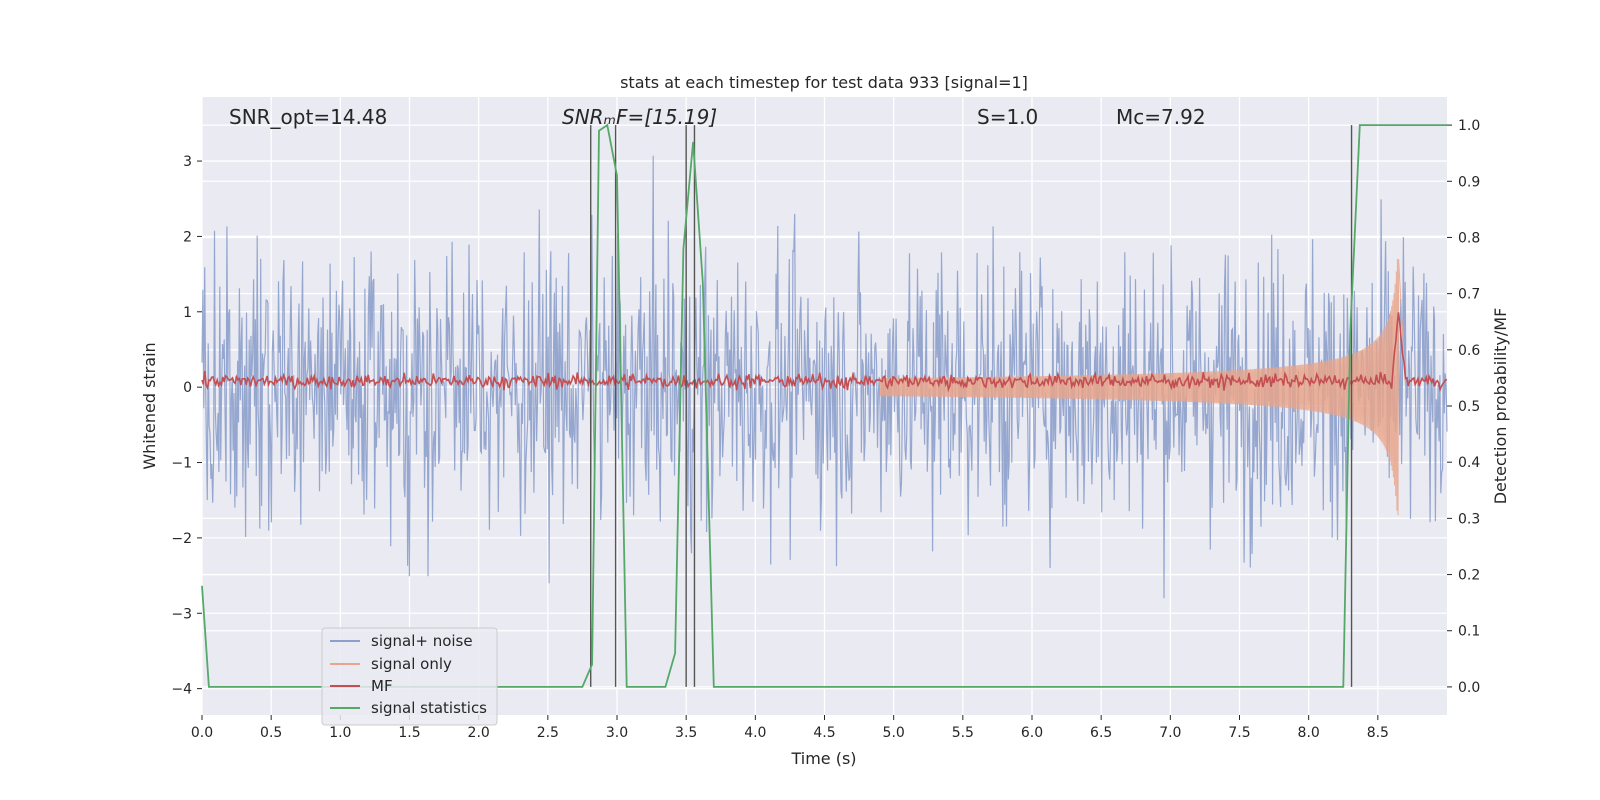 The image size is (1600, 800). What do you see at coordinates (823, 758) in the screenshot?
I see `x-axis-label: Time (s)` at bounding box center [823, 758].